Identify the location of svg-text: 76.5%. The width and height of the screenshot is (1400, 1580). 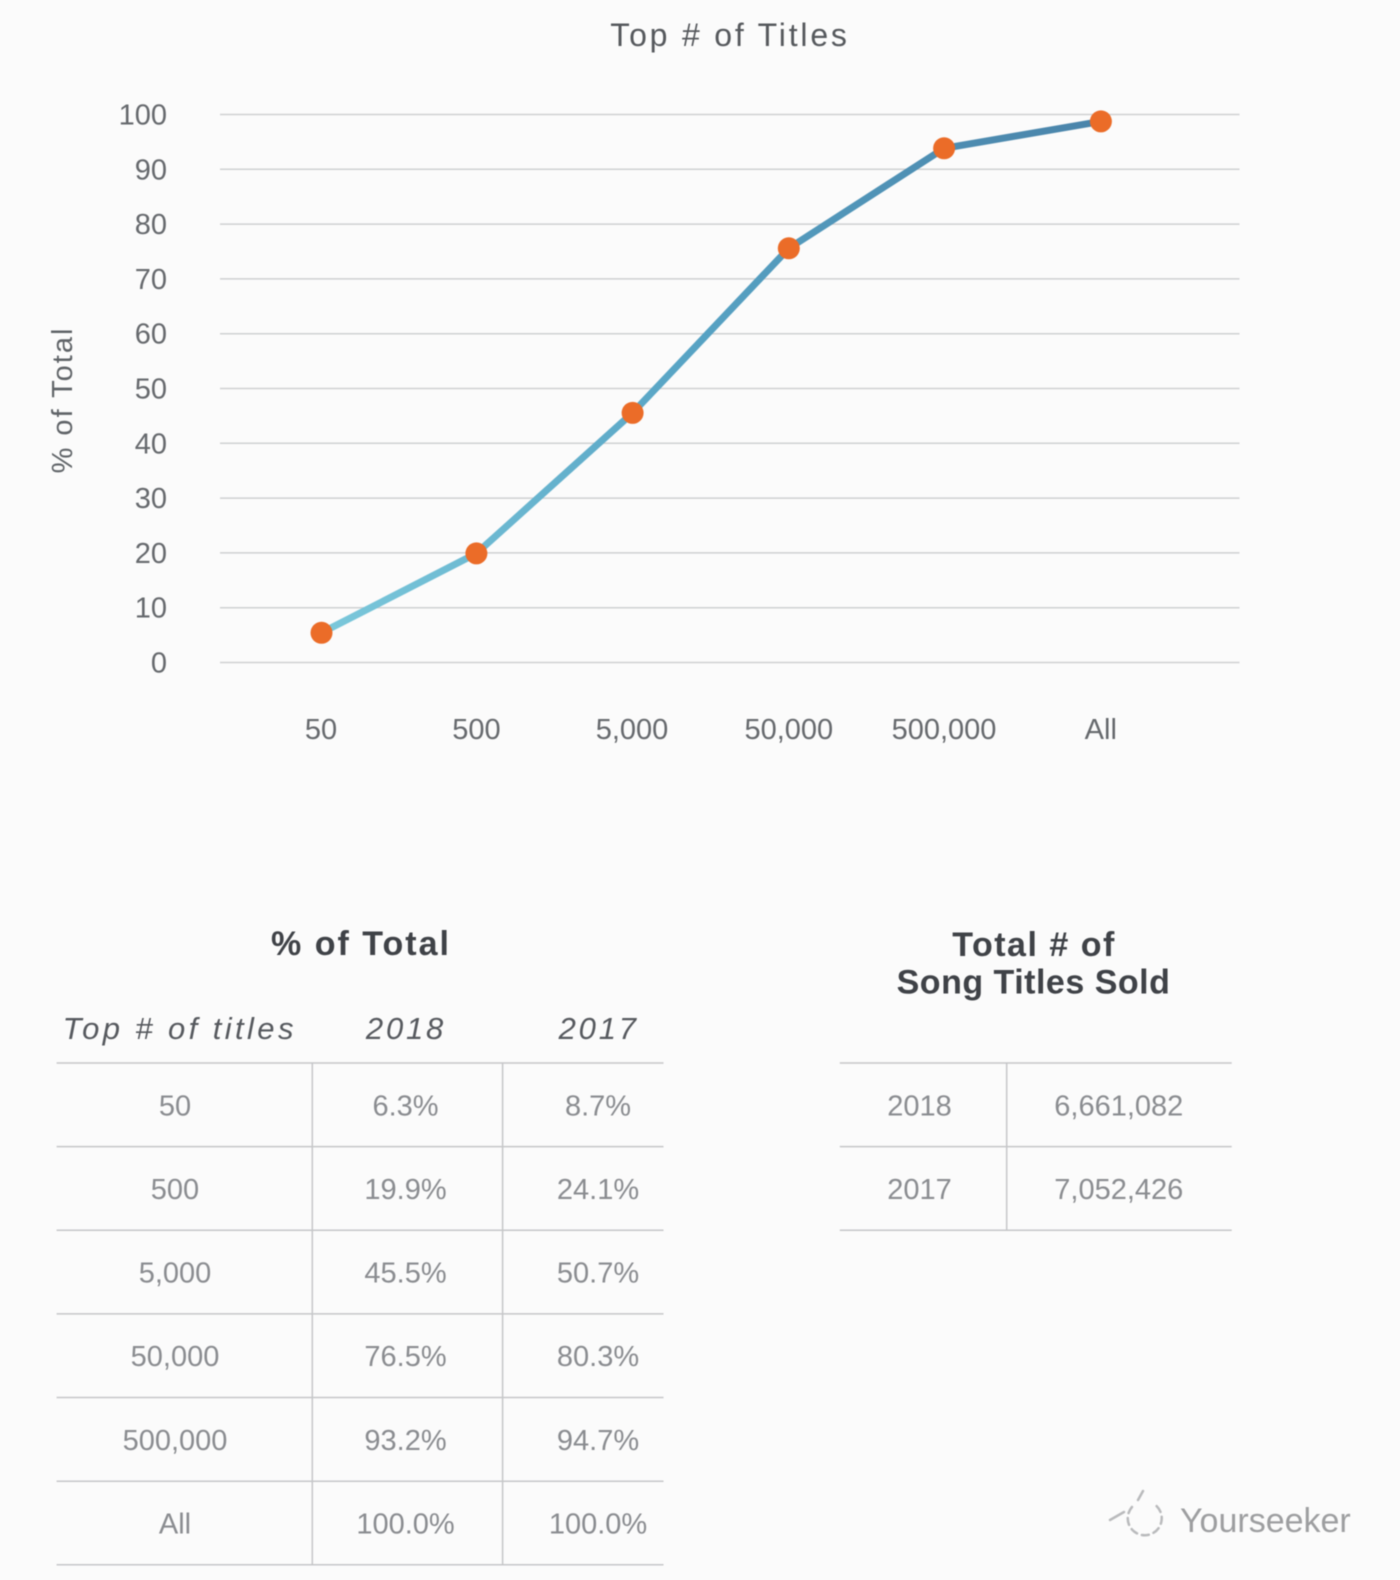
(405, 1357).